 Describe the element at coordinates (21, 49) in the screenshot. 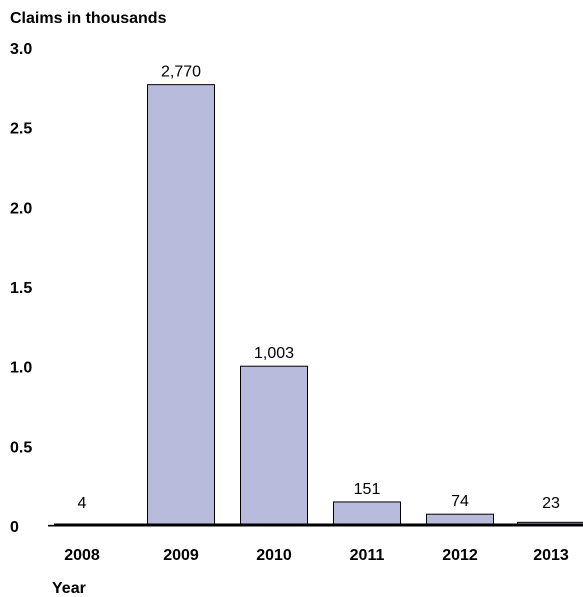

I see `y-tick-label: 3.0` at that location.